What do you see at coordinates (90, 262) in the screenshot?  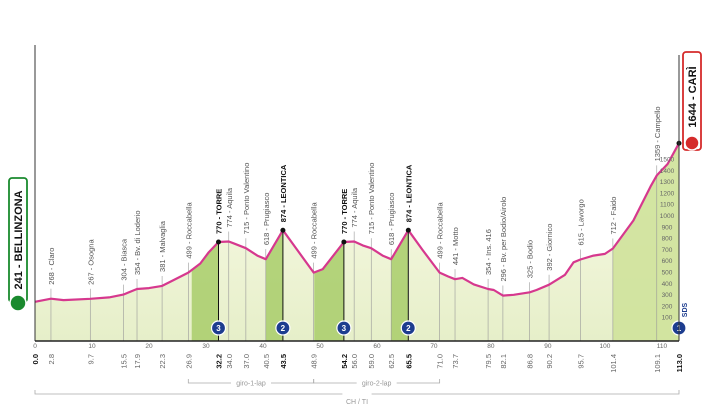 I see `waypoint-label: 267 - Osogna` at bounding box center [90, 262].